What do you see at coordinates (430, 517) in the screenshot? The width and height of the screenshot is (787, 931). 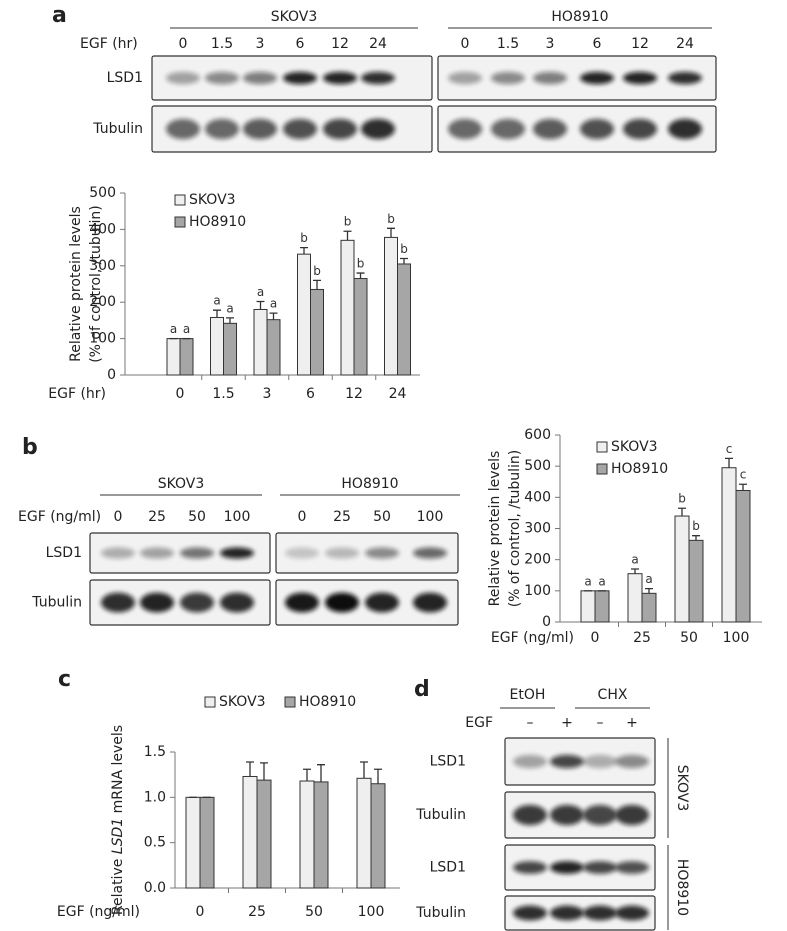 I see `lane-label: 100` at bounding box center [430, 517].